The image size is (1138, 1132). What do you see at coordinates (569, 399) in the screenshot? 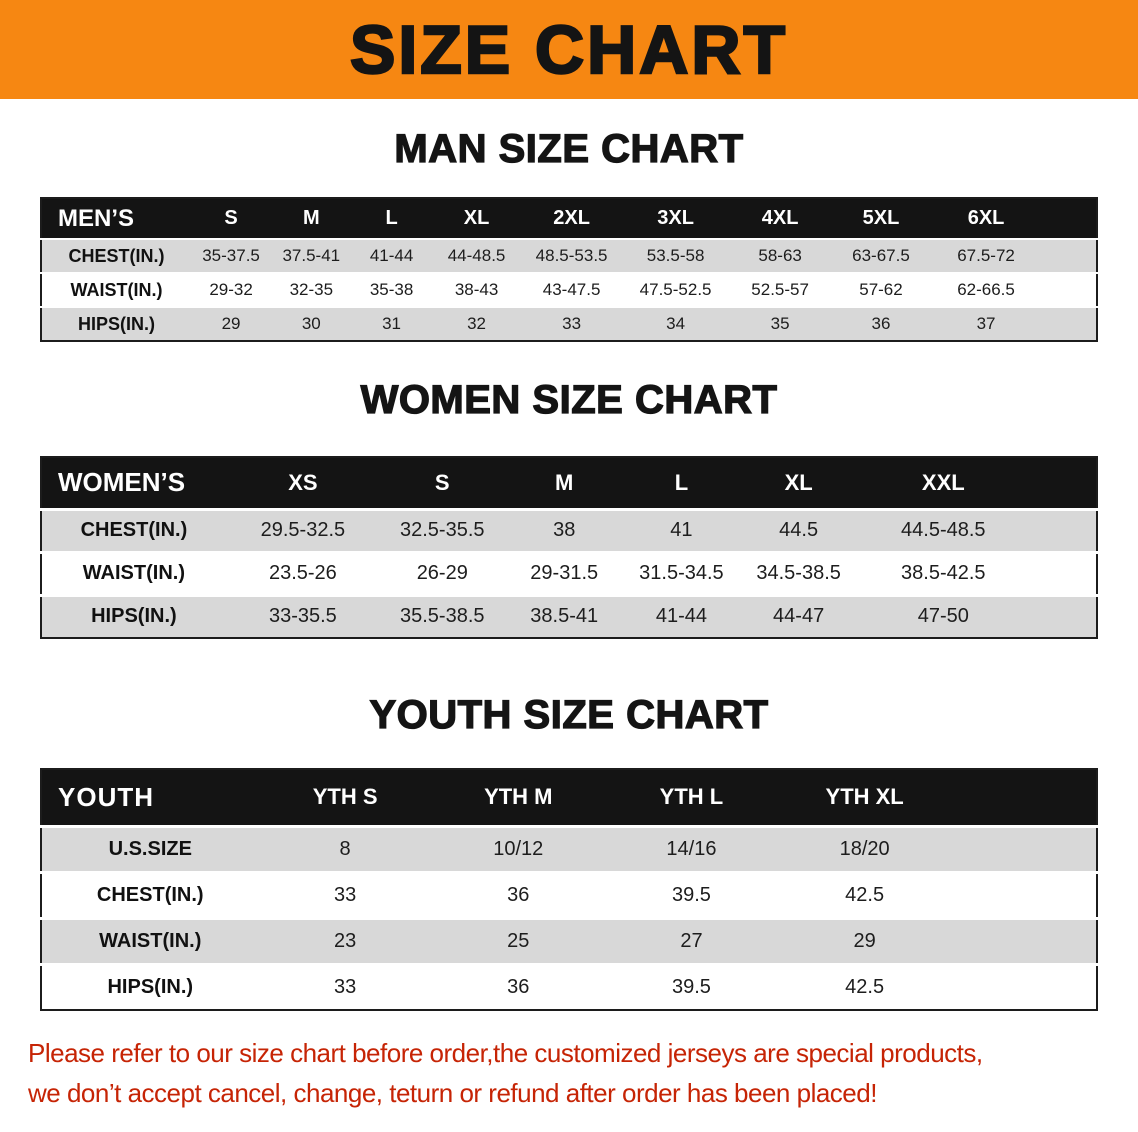
I see `women-section-heading: WOMEN SIZE CHART` at bounding box center [569, 399].